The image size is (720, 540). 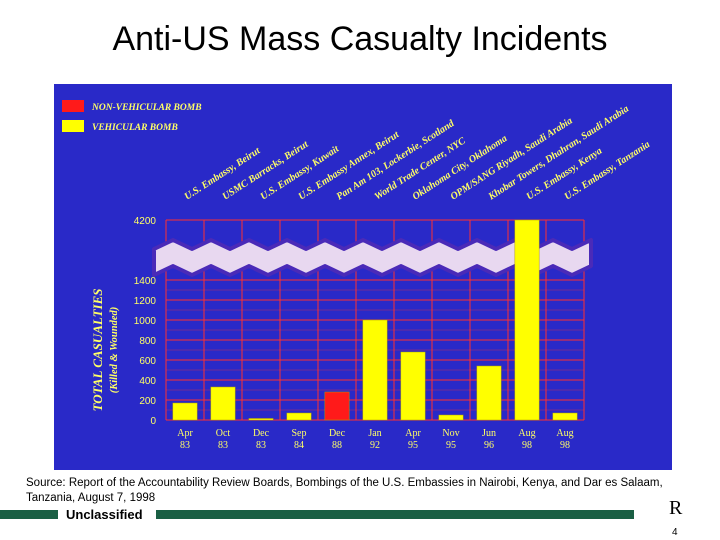 I want to click on x-tick-year: 88, so click(x=337, y=445).